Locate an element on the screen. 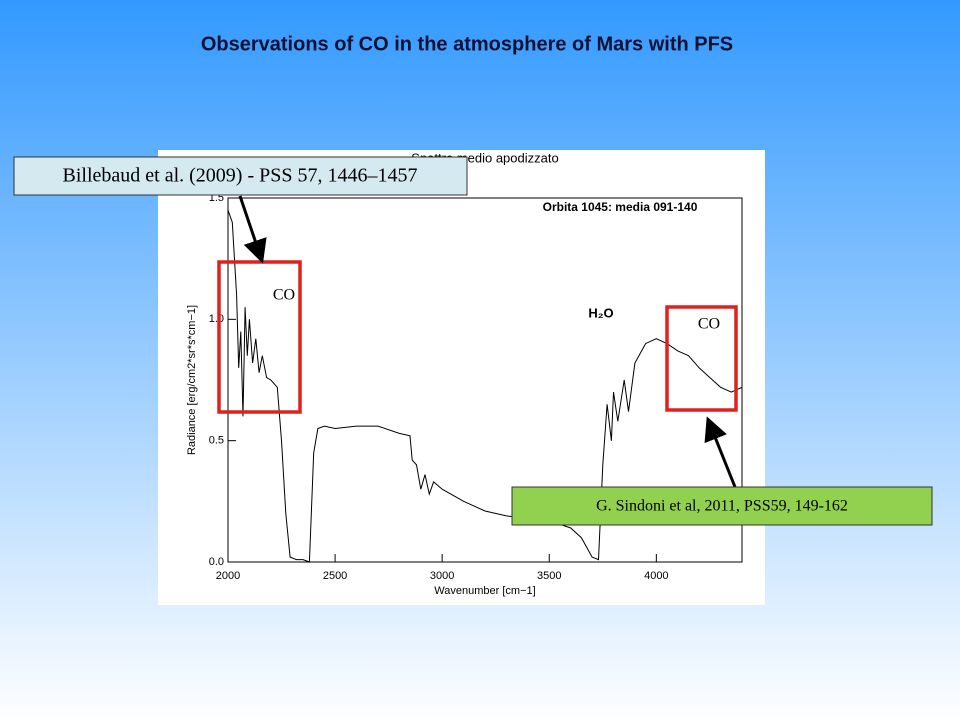  x-axis-label: Wavenumber [cm−1] is located at coordinates (484, 591).